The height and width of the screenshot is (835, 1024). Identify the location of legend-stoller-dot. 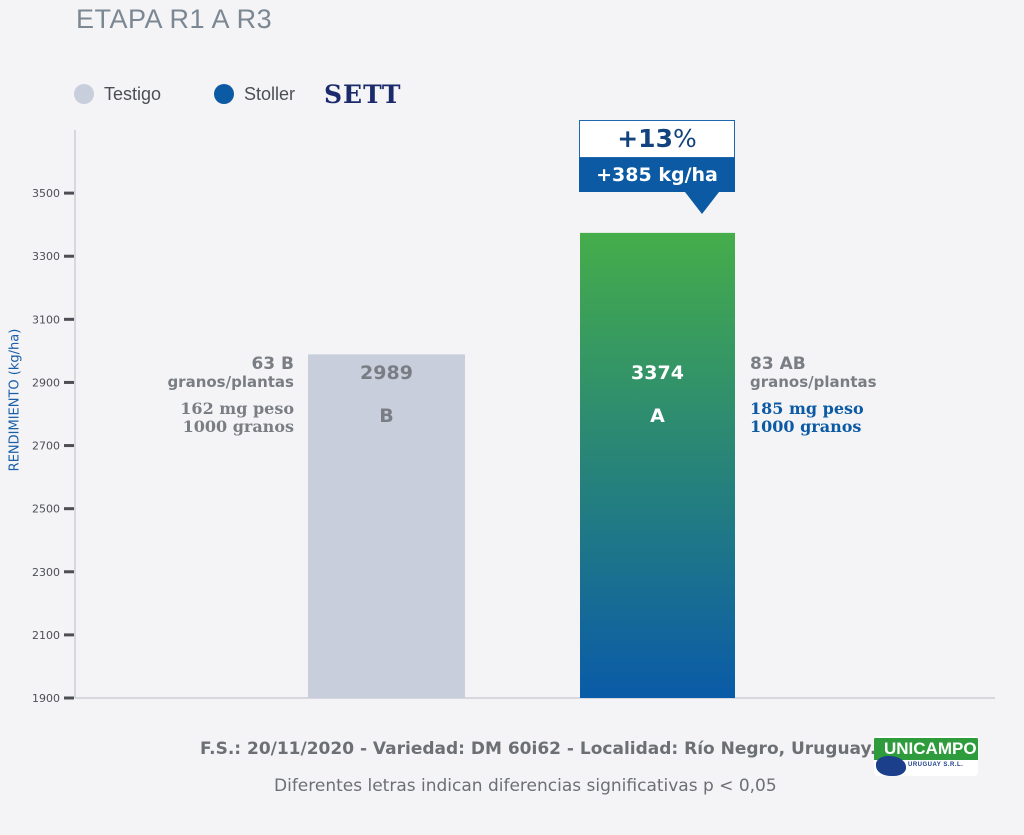
(224, 94).